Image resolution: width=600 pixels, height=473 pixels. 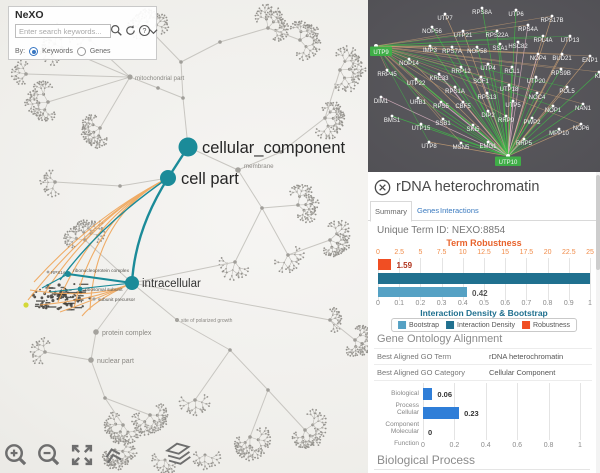 I want to click on gene-NOP4-label: NOP4, so click(x=538, y=59).